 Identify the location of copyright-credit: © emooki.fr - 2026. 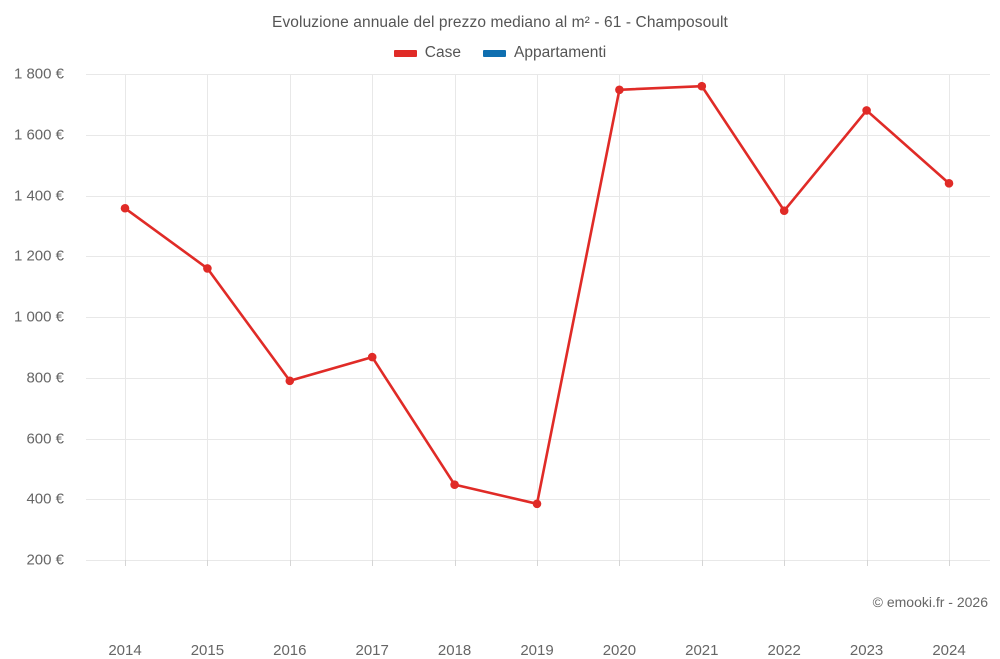
(930, 602).